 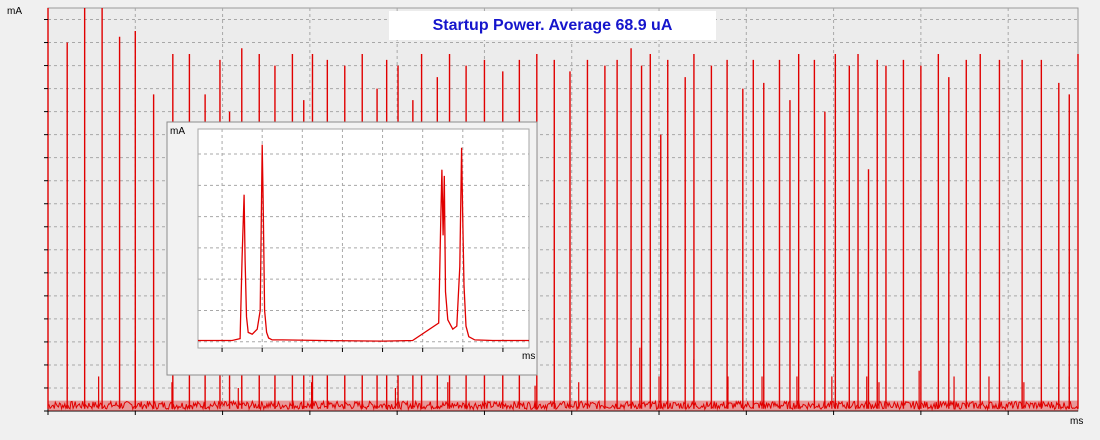 I want to click on chart-title: Startup Power. Average 68.9 uA, so click(x=552, y=25).